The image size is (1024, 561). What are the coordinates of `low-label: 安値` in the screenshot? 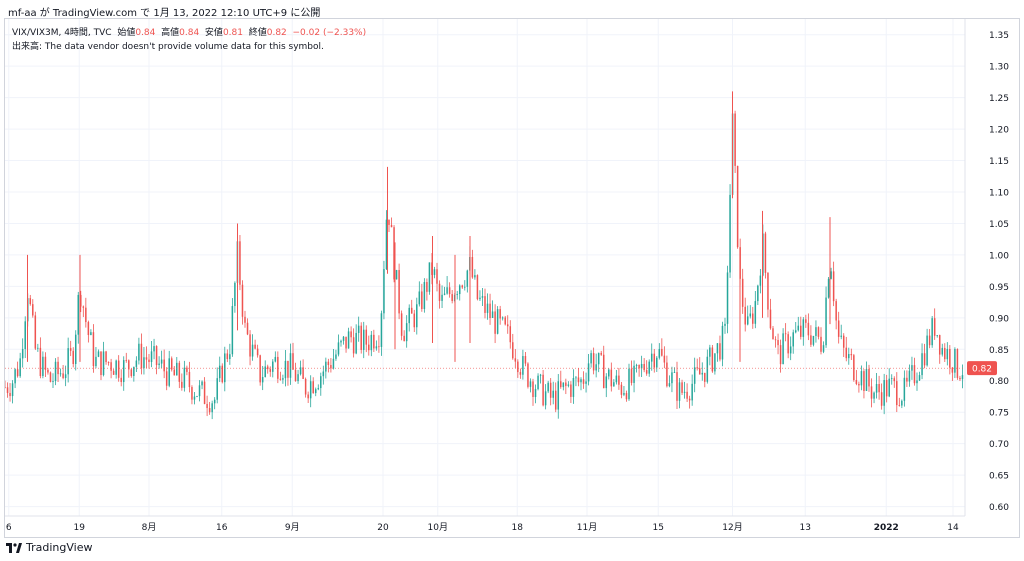 It's located at (213, 33).